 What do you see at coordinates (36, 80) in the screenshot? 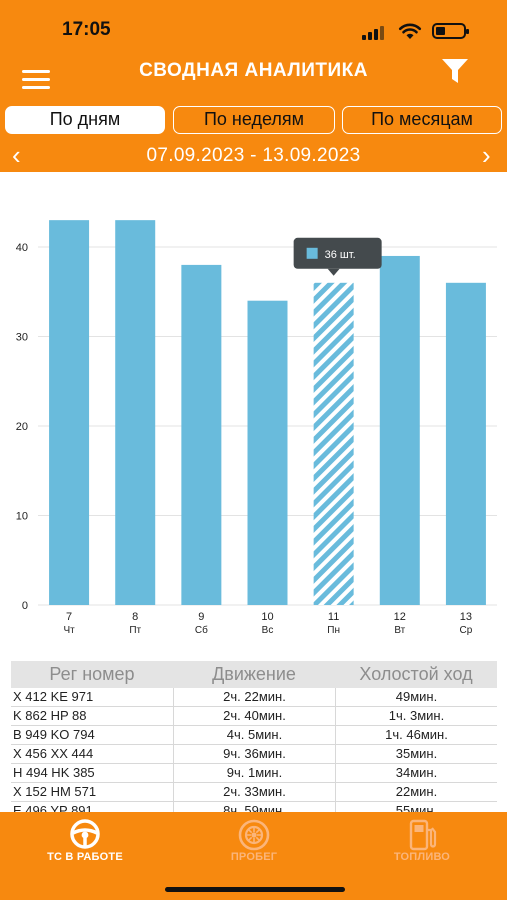
I see `menu-button` at bounding box center [36, 80].